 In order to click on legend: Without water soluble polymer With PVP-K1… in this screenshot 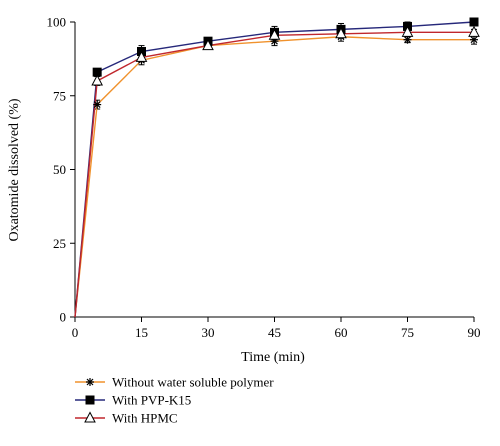, I will do `click(174, 400)`.